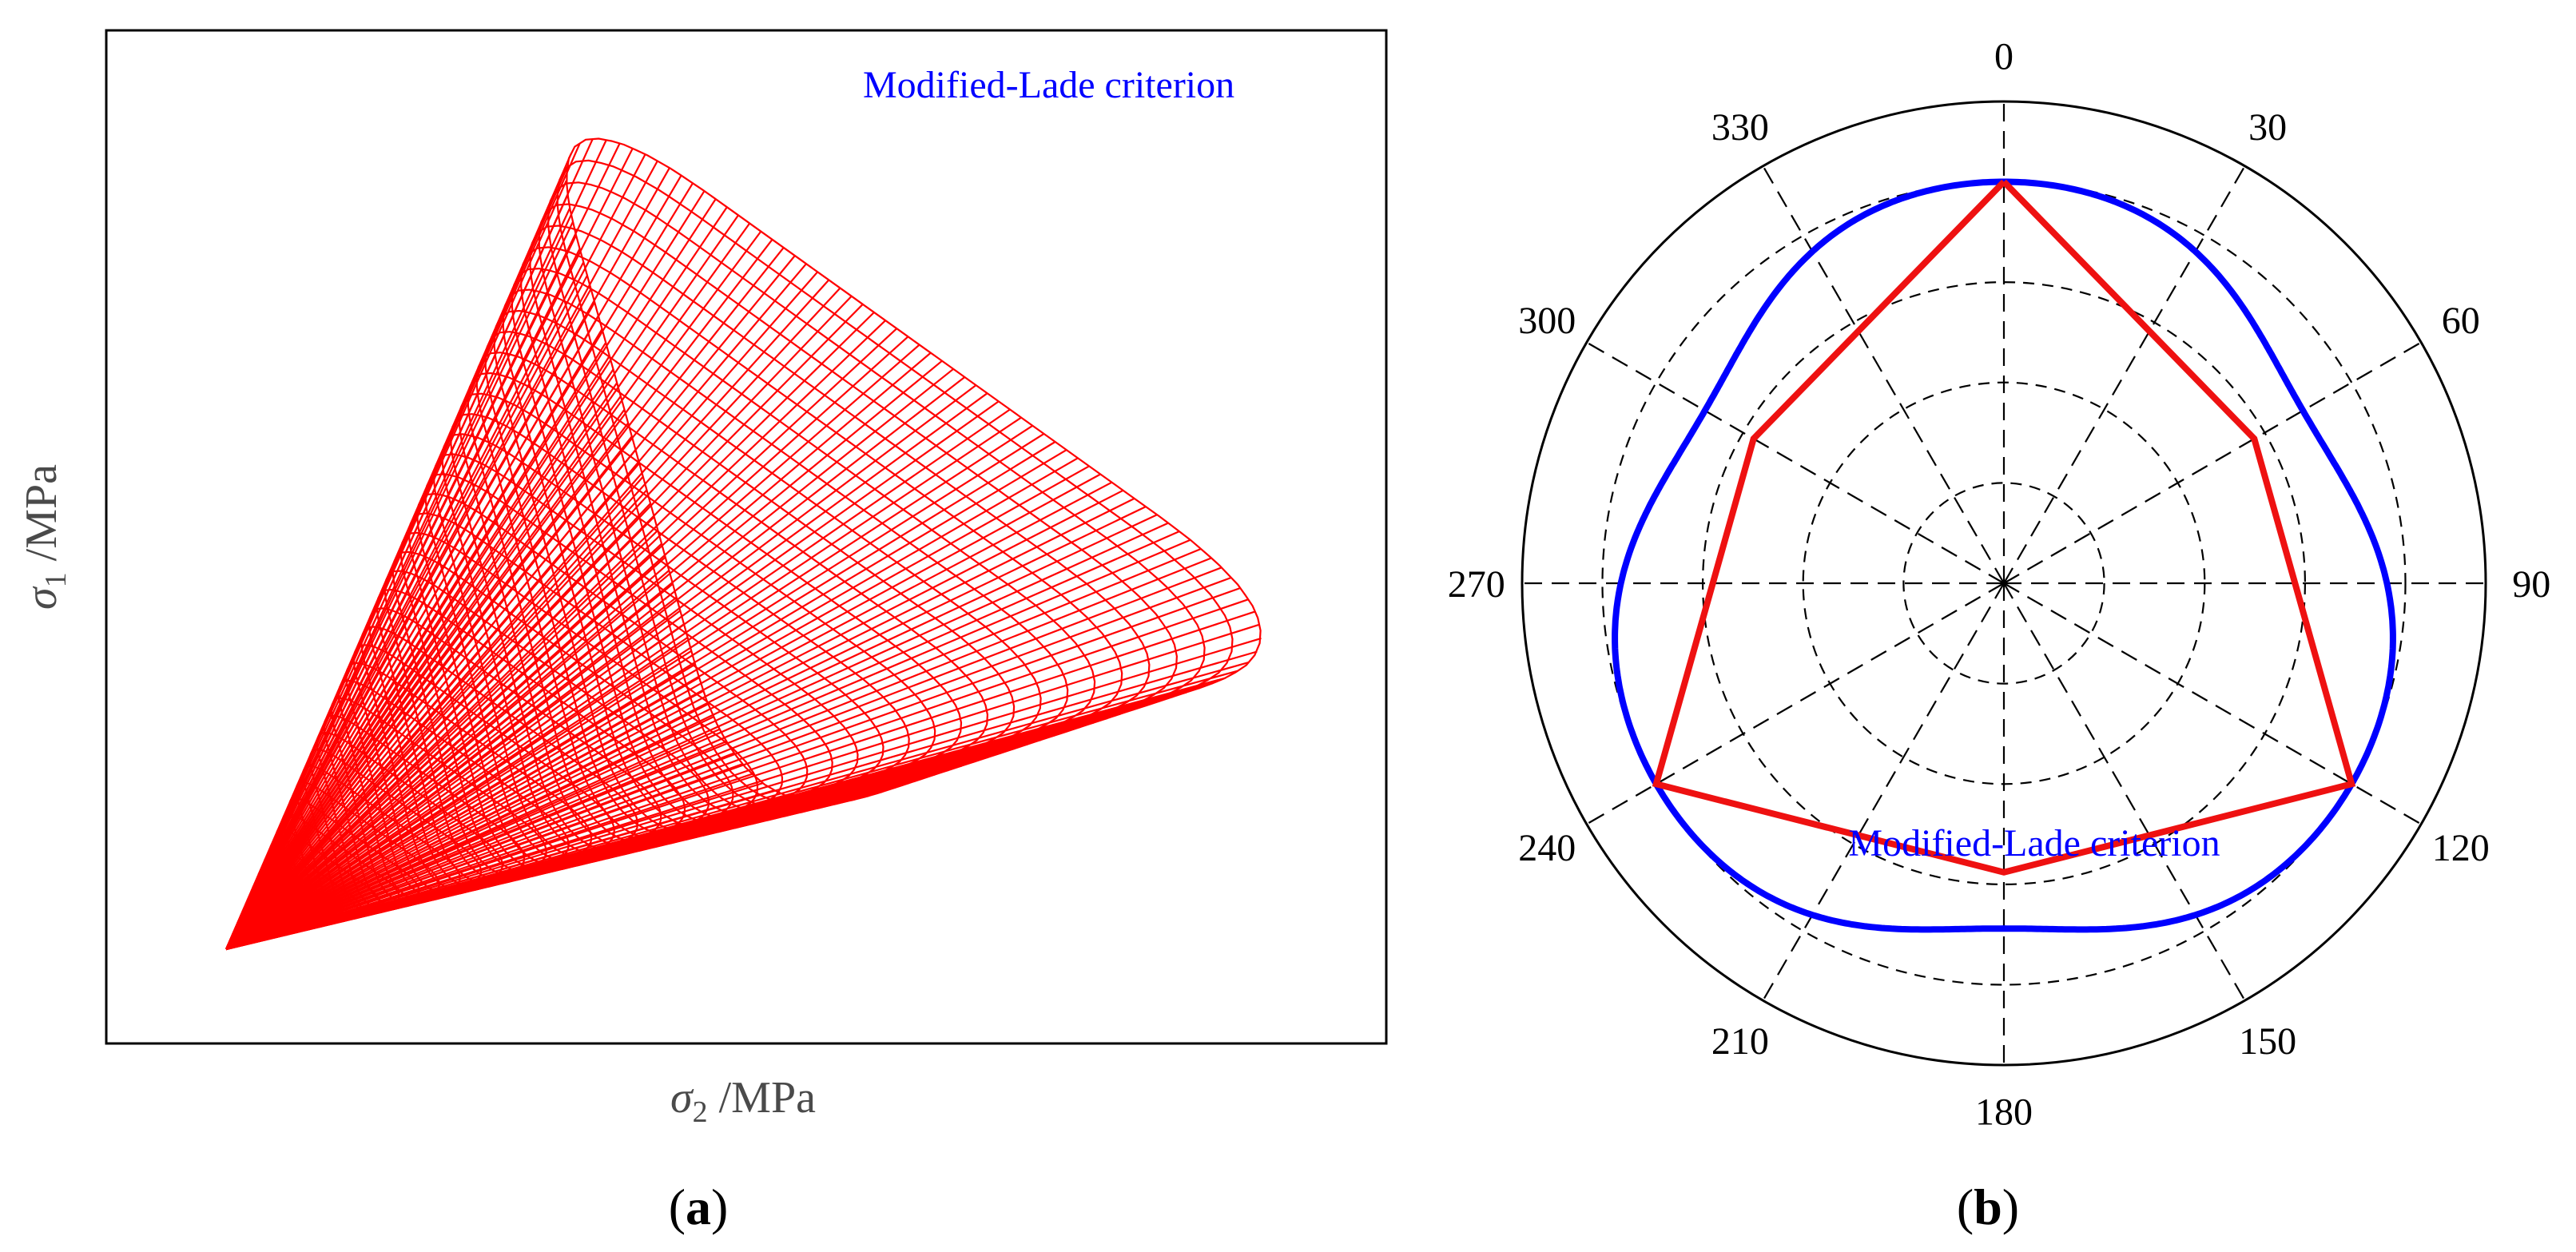  What do you see at coordinates (41, 598) in the screenshot?
I see `ylabel-sigma: σ` at bounding box center [41, 598].